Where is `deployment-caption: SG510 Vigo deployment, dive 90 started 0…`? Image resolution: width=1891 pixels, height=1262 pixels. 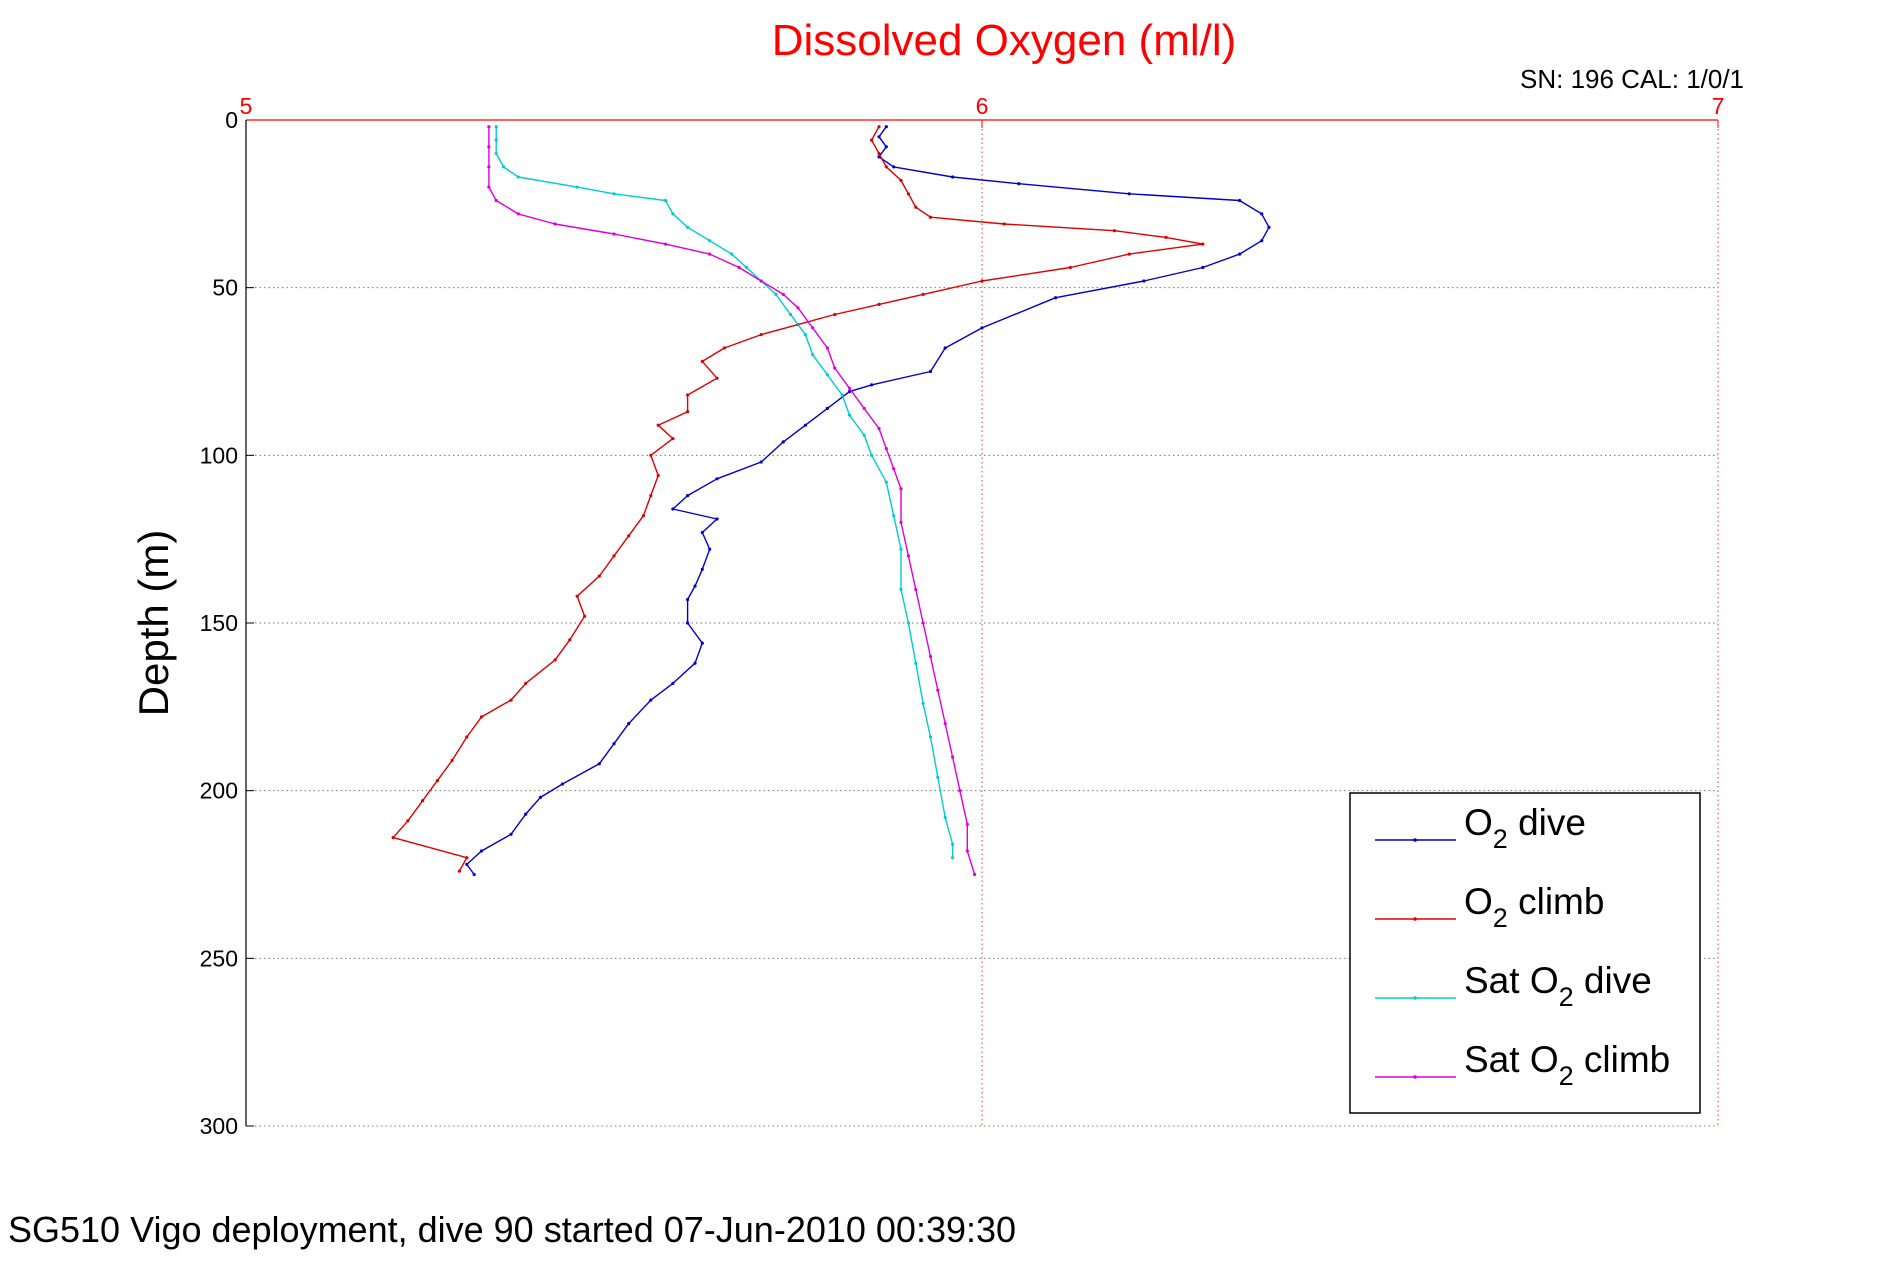
deployment-caption: SG510 Vigo deployment, dive 90 started 0… is located at coordinates (512, 1229).